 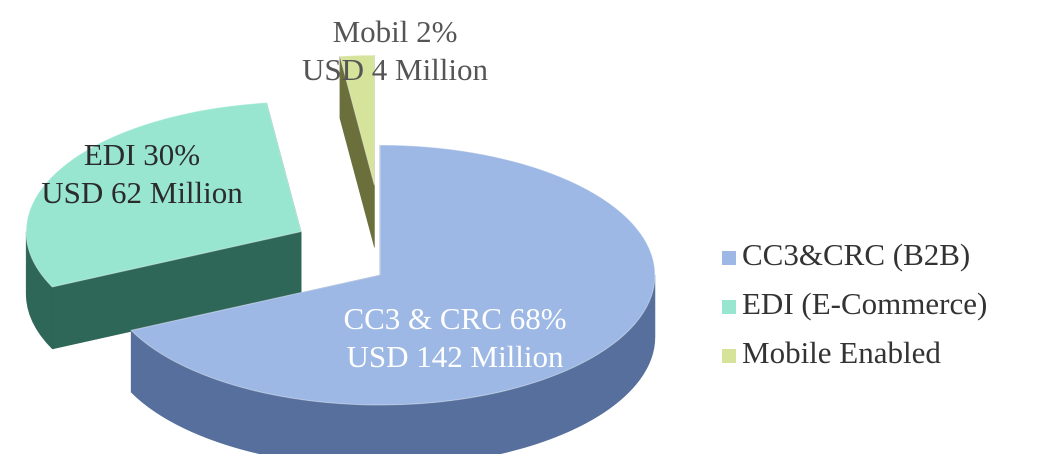 I want to click on data-label-amount: USD 142 Million, so click(x=455, y=356).